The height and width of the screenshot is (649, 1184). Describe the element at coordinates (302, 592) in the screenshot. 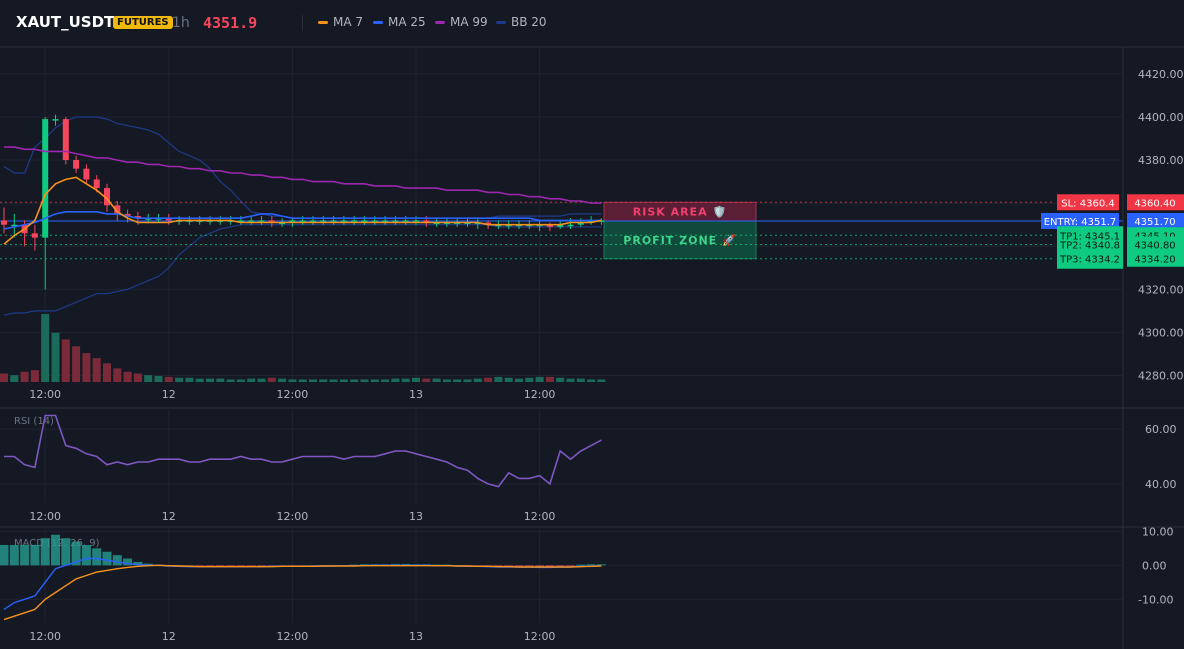

I see `signal-line` at that location.